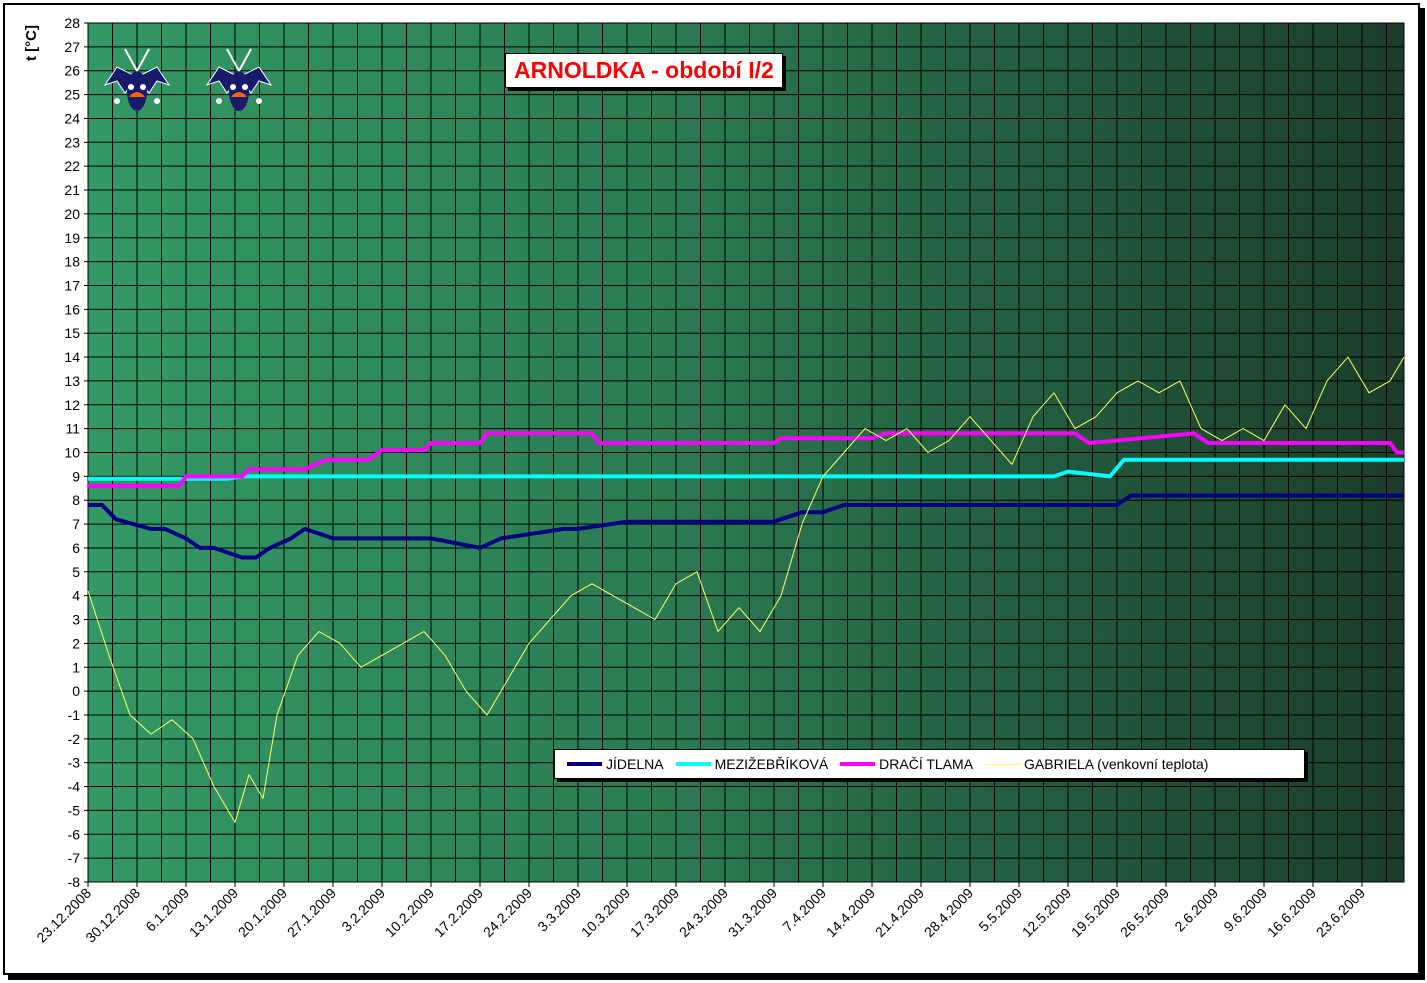 This screenshot has width=1427, height=983. What do you see at coordinates (1245, 910) in the screenshot?
I see `x-tick-label: 9.6.2009` at bounding box center [1245, 910].